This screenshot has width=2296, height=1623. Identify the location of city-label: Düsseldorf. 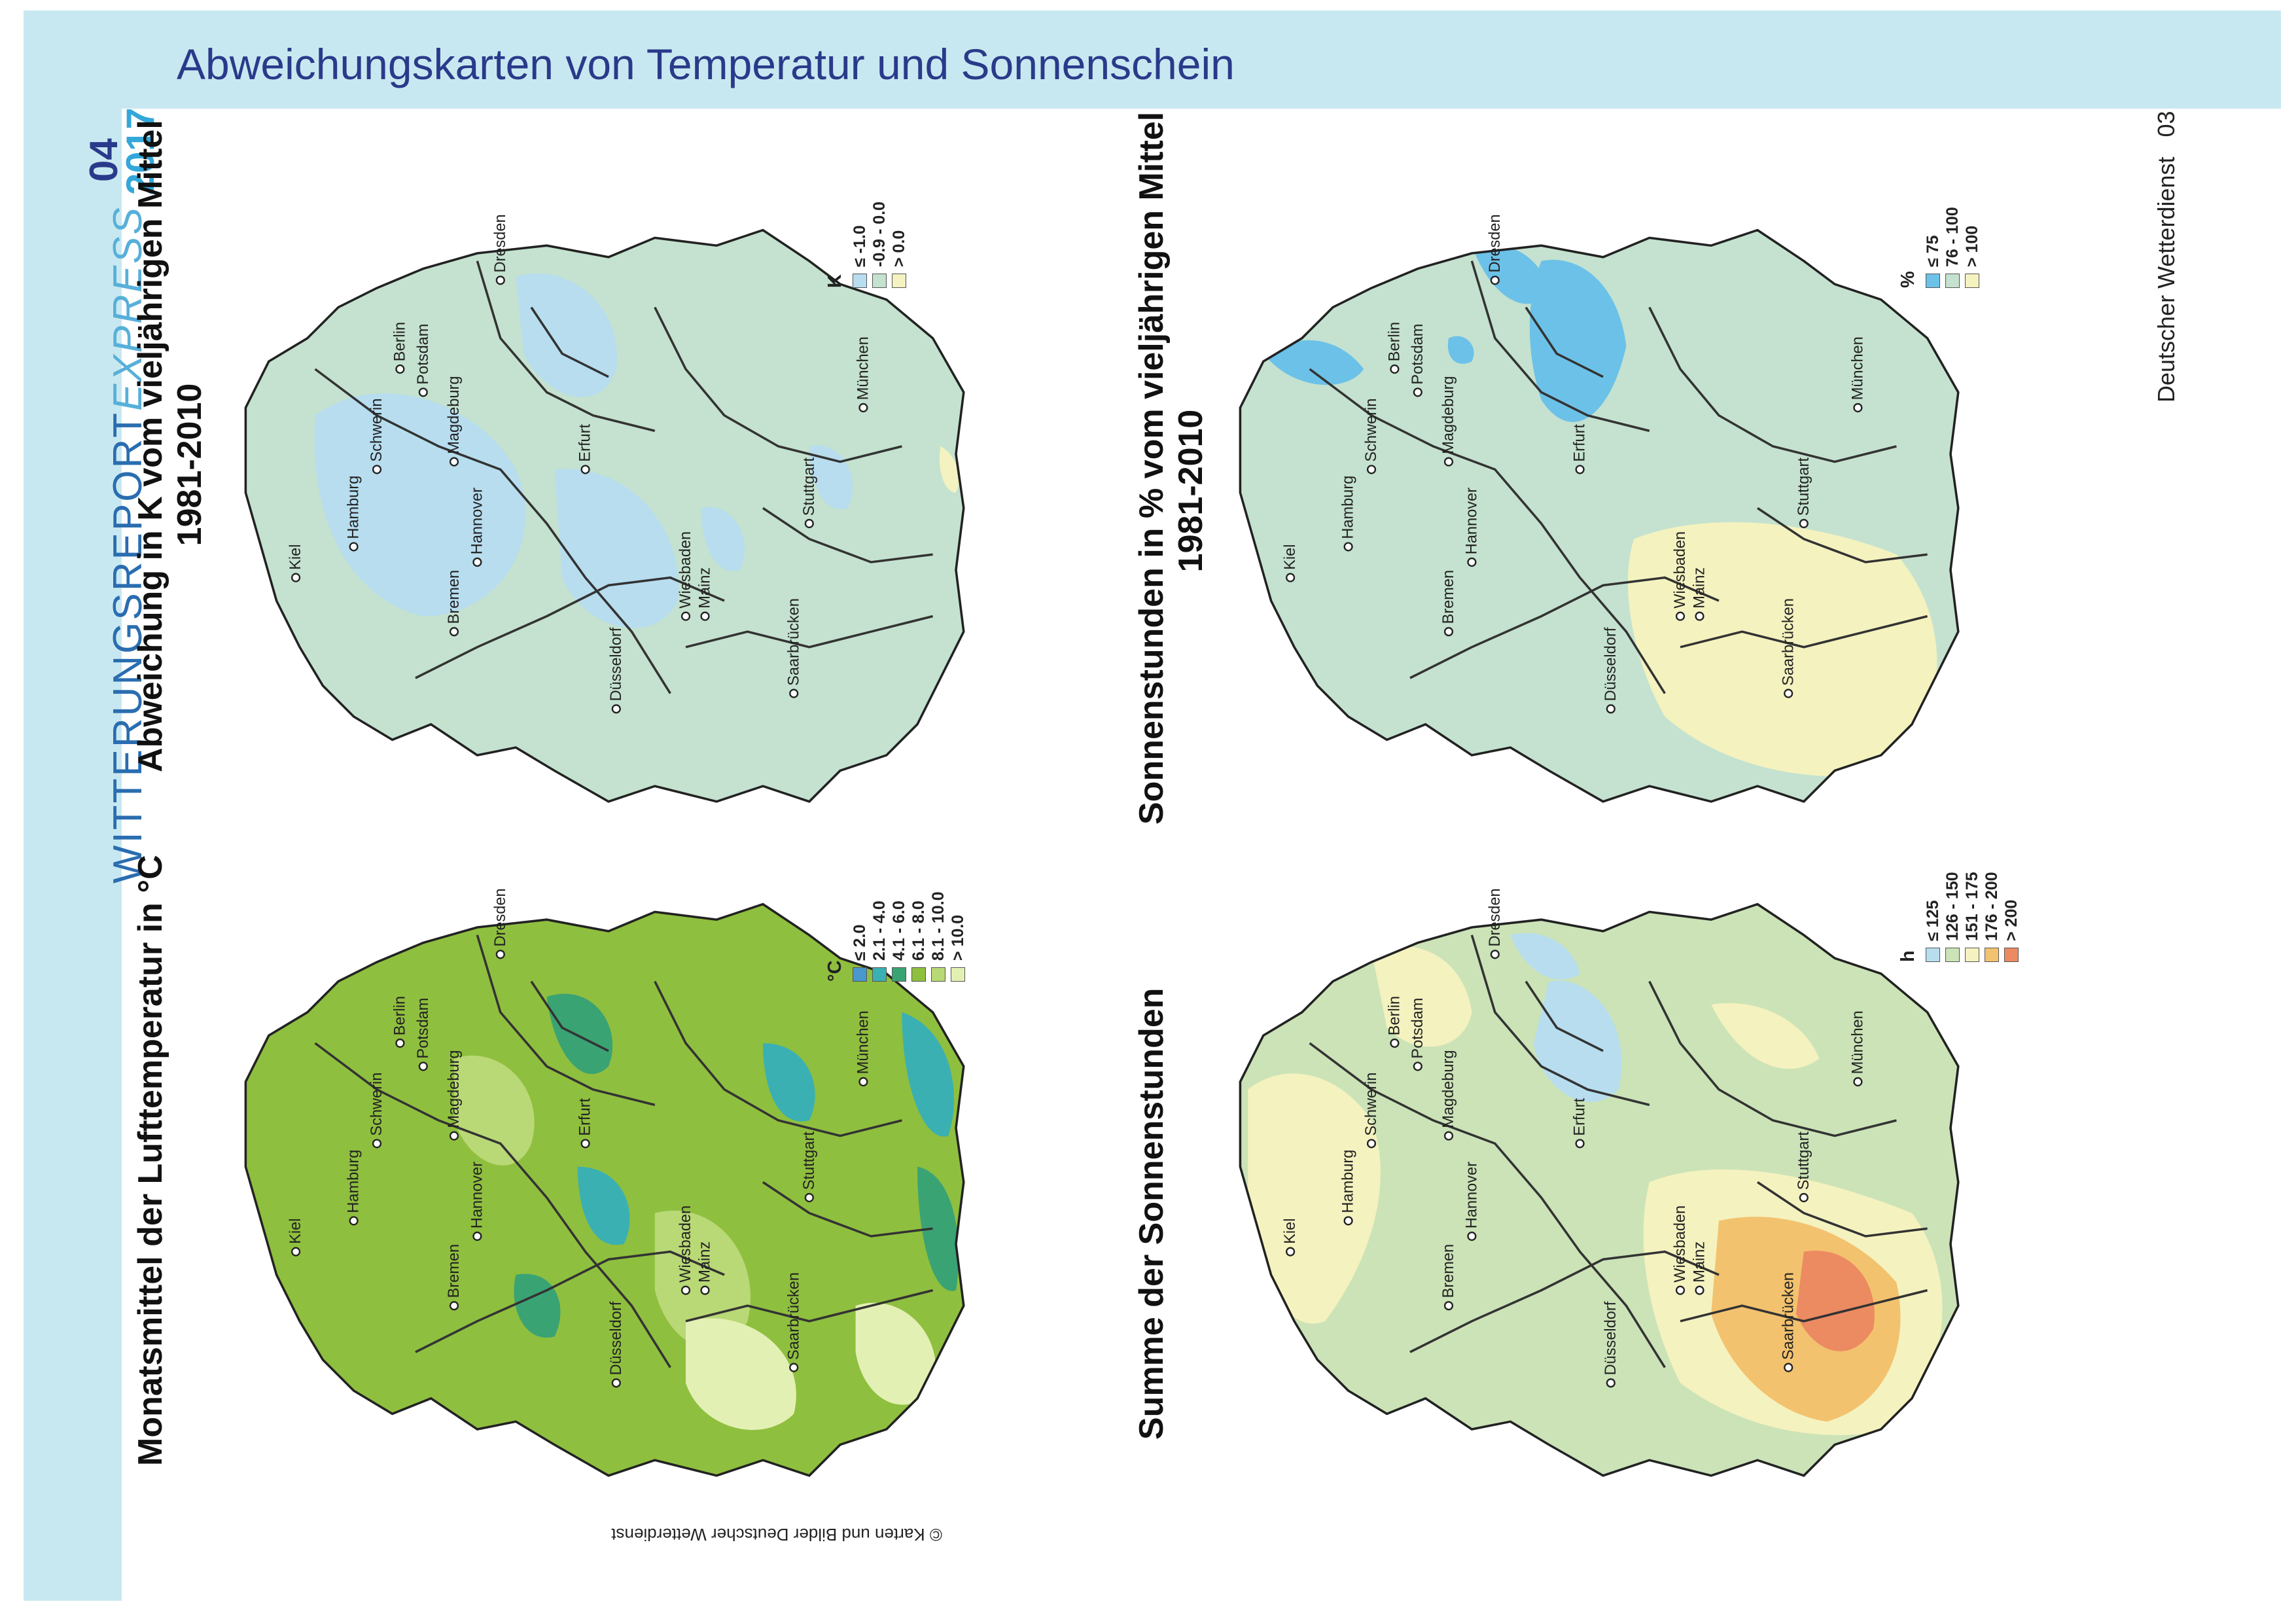
(1611, 664).